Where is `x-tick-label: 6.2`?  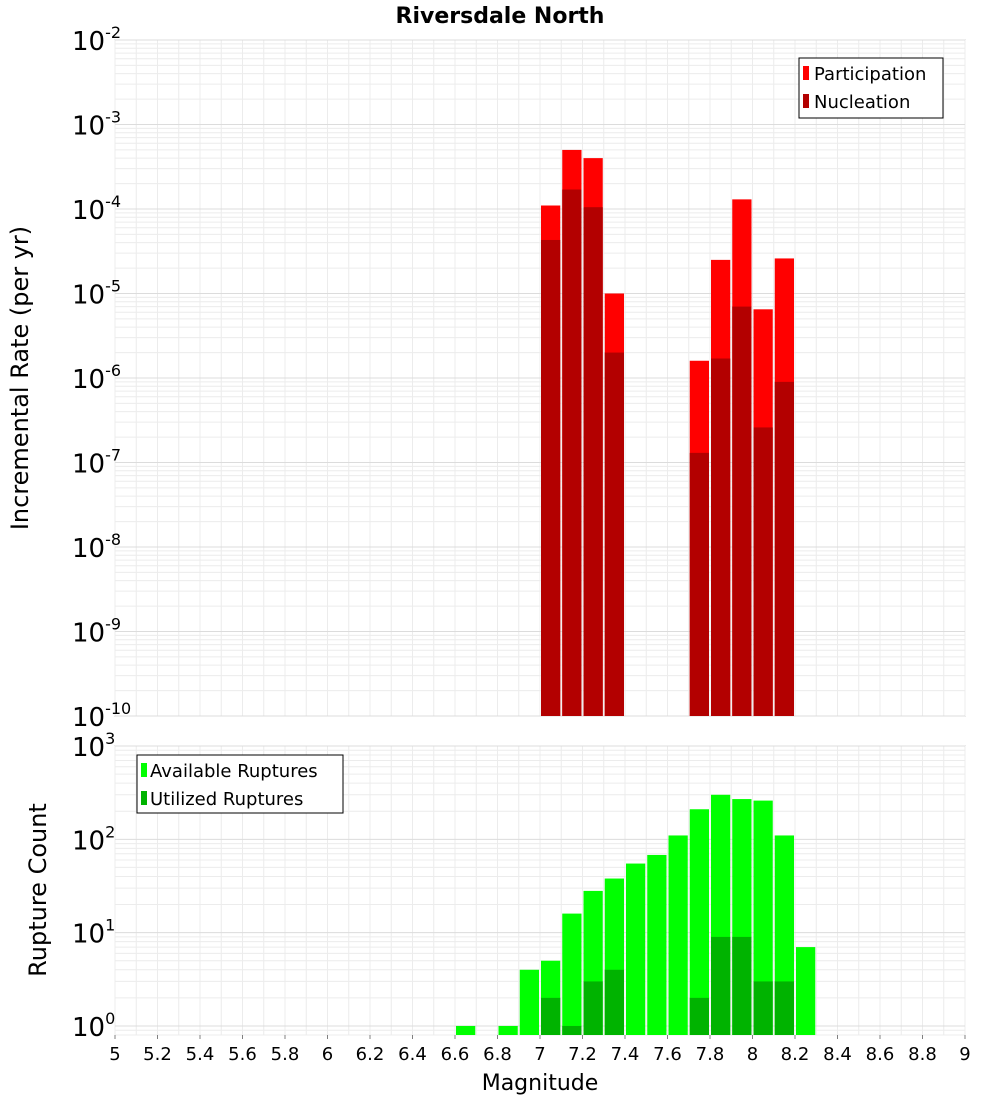 x-tick-label: 6.2 is located at coordinates (370, 1054).